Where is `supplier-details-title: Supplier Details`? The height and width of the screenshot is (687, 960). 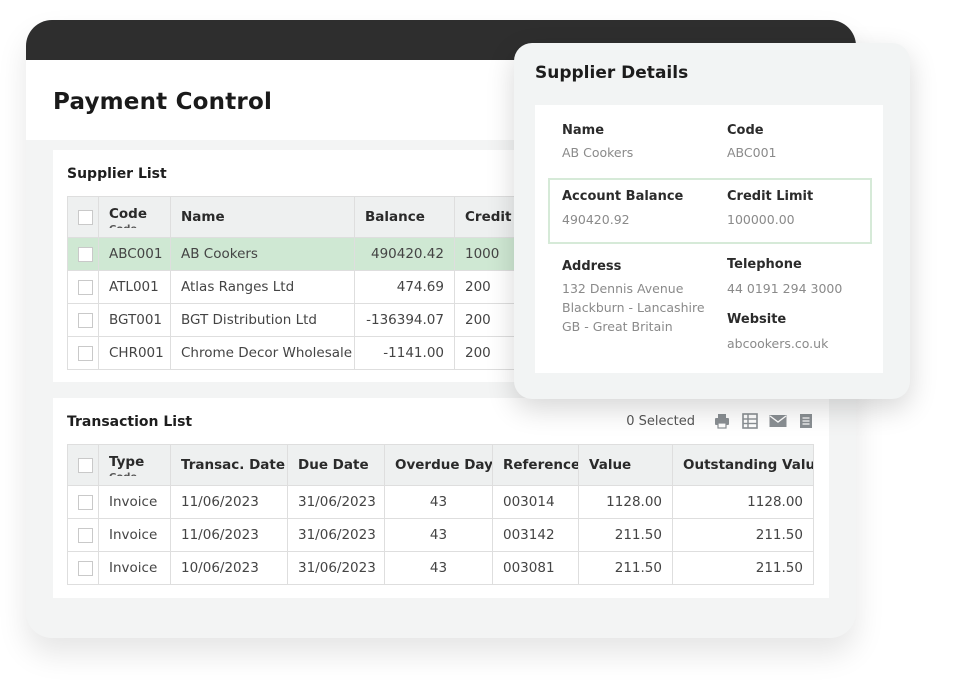 supplier-details-title: Supplier Details is located at coordinates (612, 73).